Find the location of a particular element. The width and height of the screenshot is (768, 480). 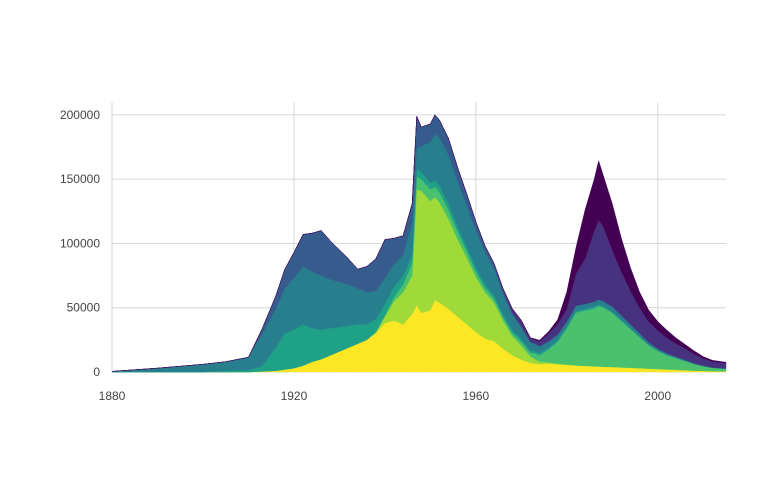

y-tick-label-3: 150000 is located at coordinates (80, 179).